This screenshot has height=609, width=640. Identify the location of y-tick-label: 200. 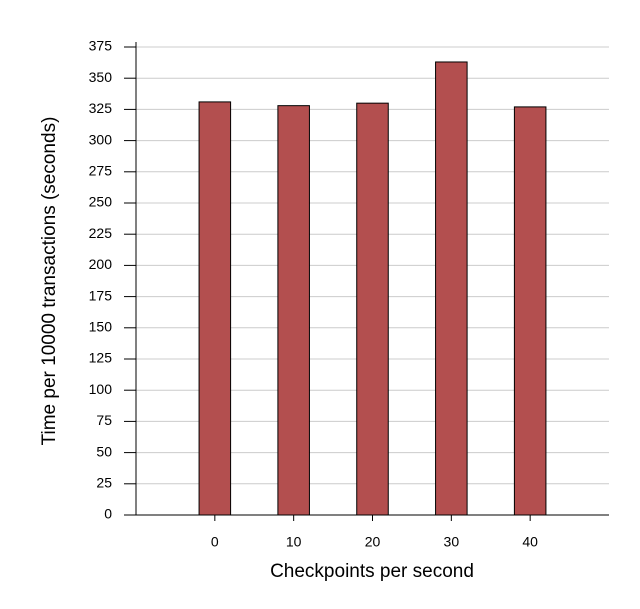
(101, 264).